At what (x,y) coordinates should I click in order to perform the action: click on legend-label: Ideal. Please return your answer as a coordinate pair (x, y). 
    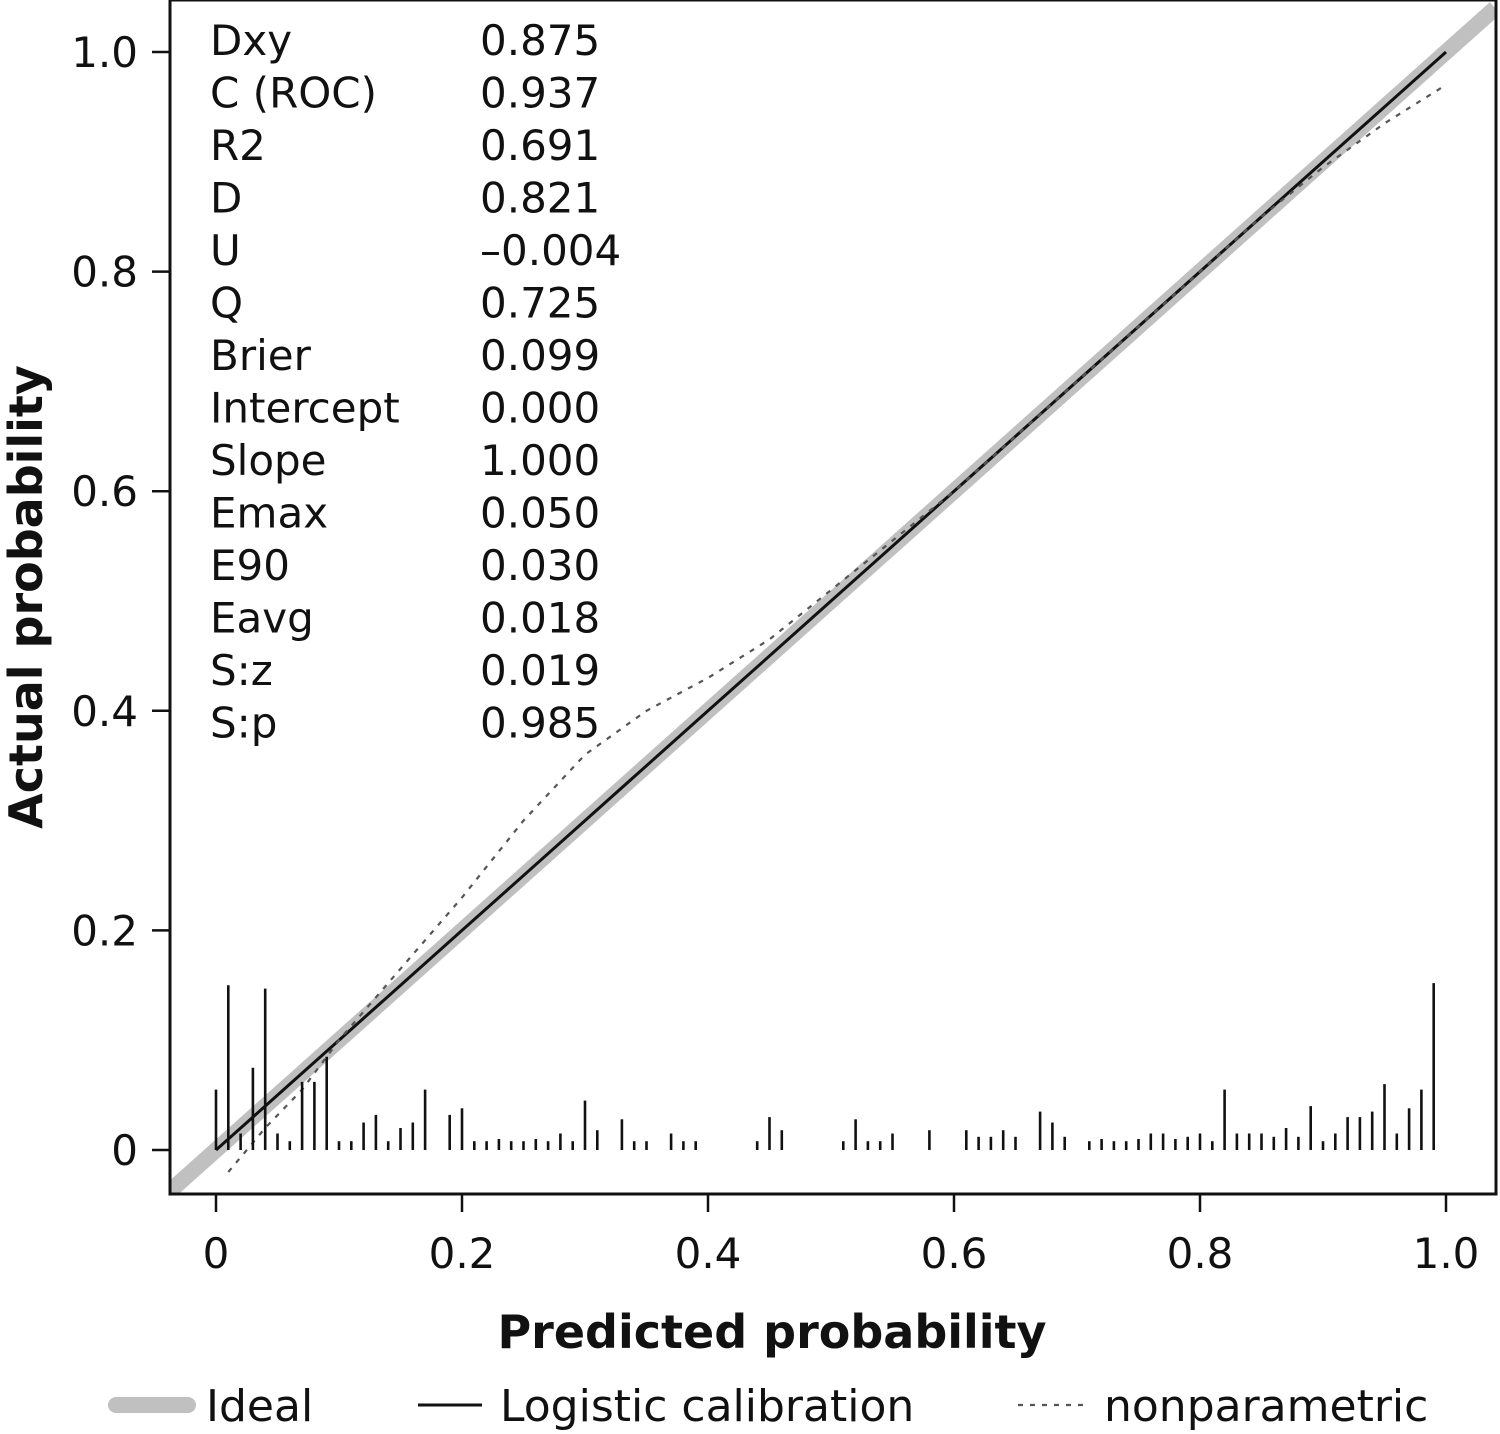
    Looking at the image, I should click on (259, 1406).